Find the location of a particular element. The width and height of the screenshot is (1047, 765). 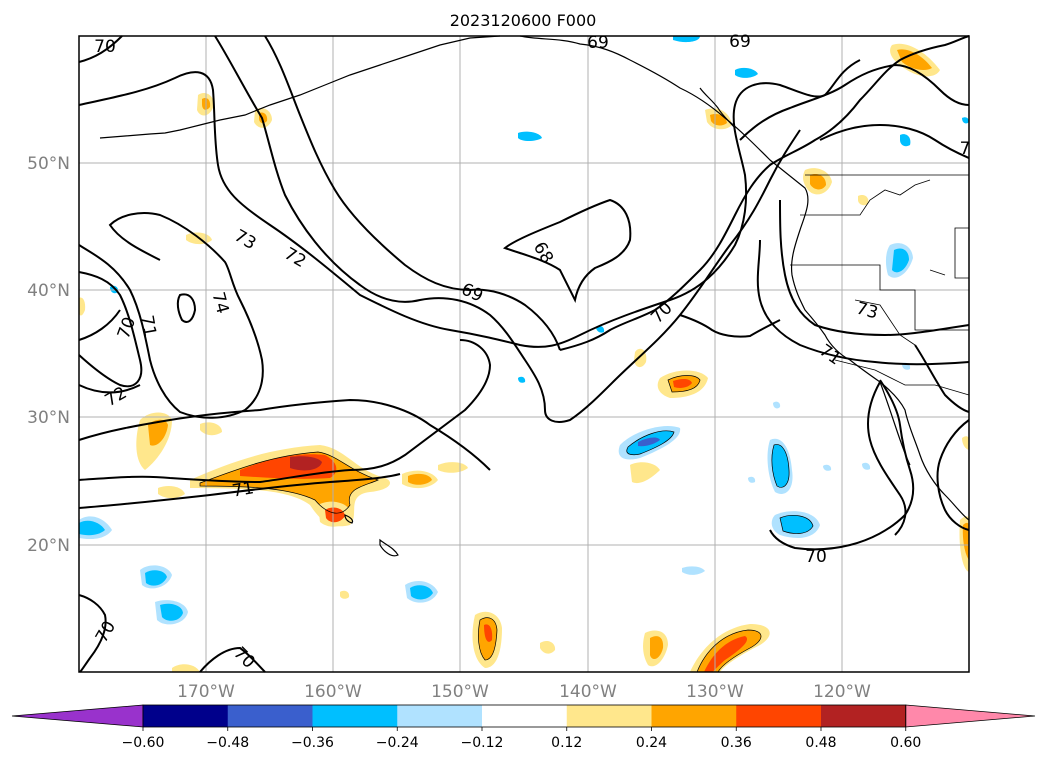

colorbar-tick-label: −0.24 is located at coordinates (397, 743).